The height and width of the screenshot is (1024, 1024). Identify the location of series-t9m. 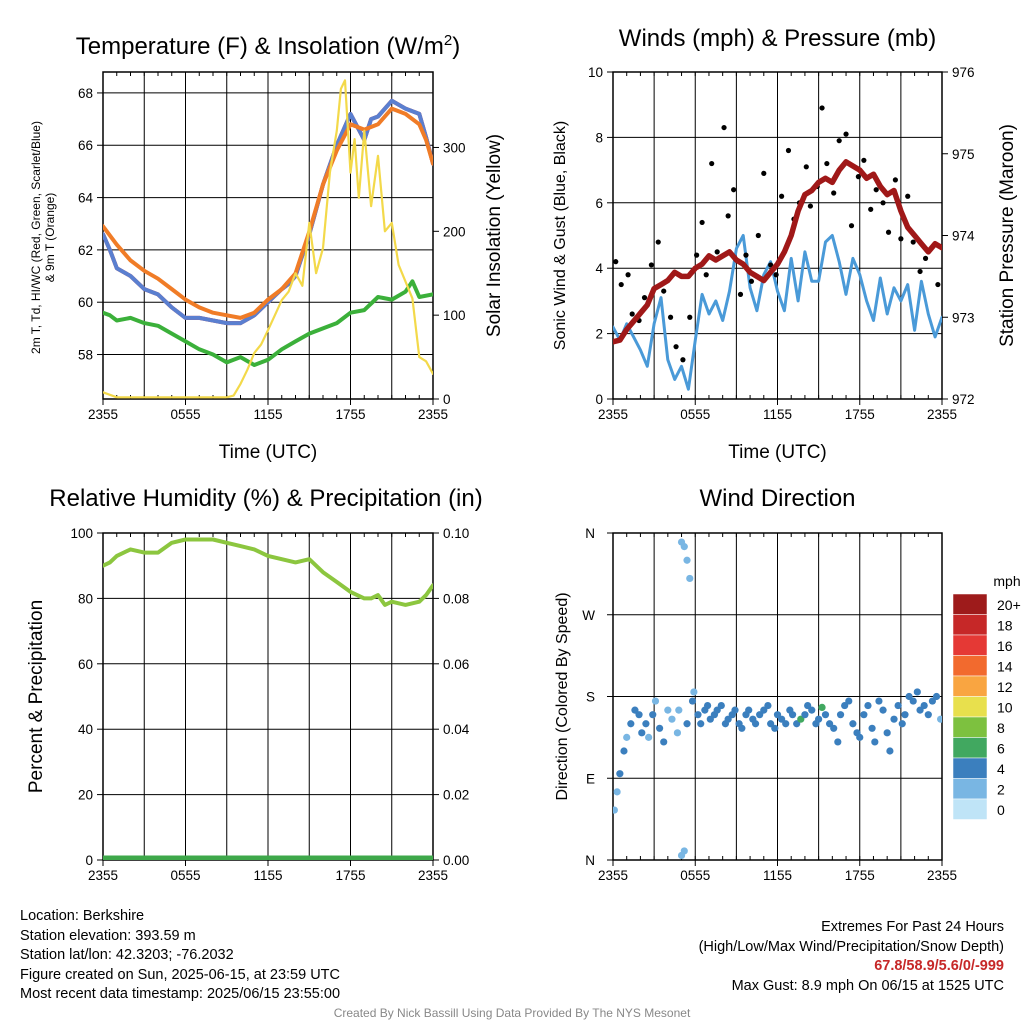
(268, 213).